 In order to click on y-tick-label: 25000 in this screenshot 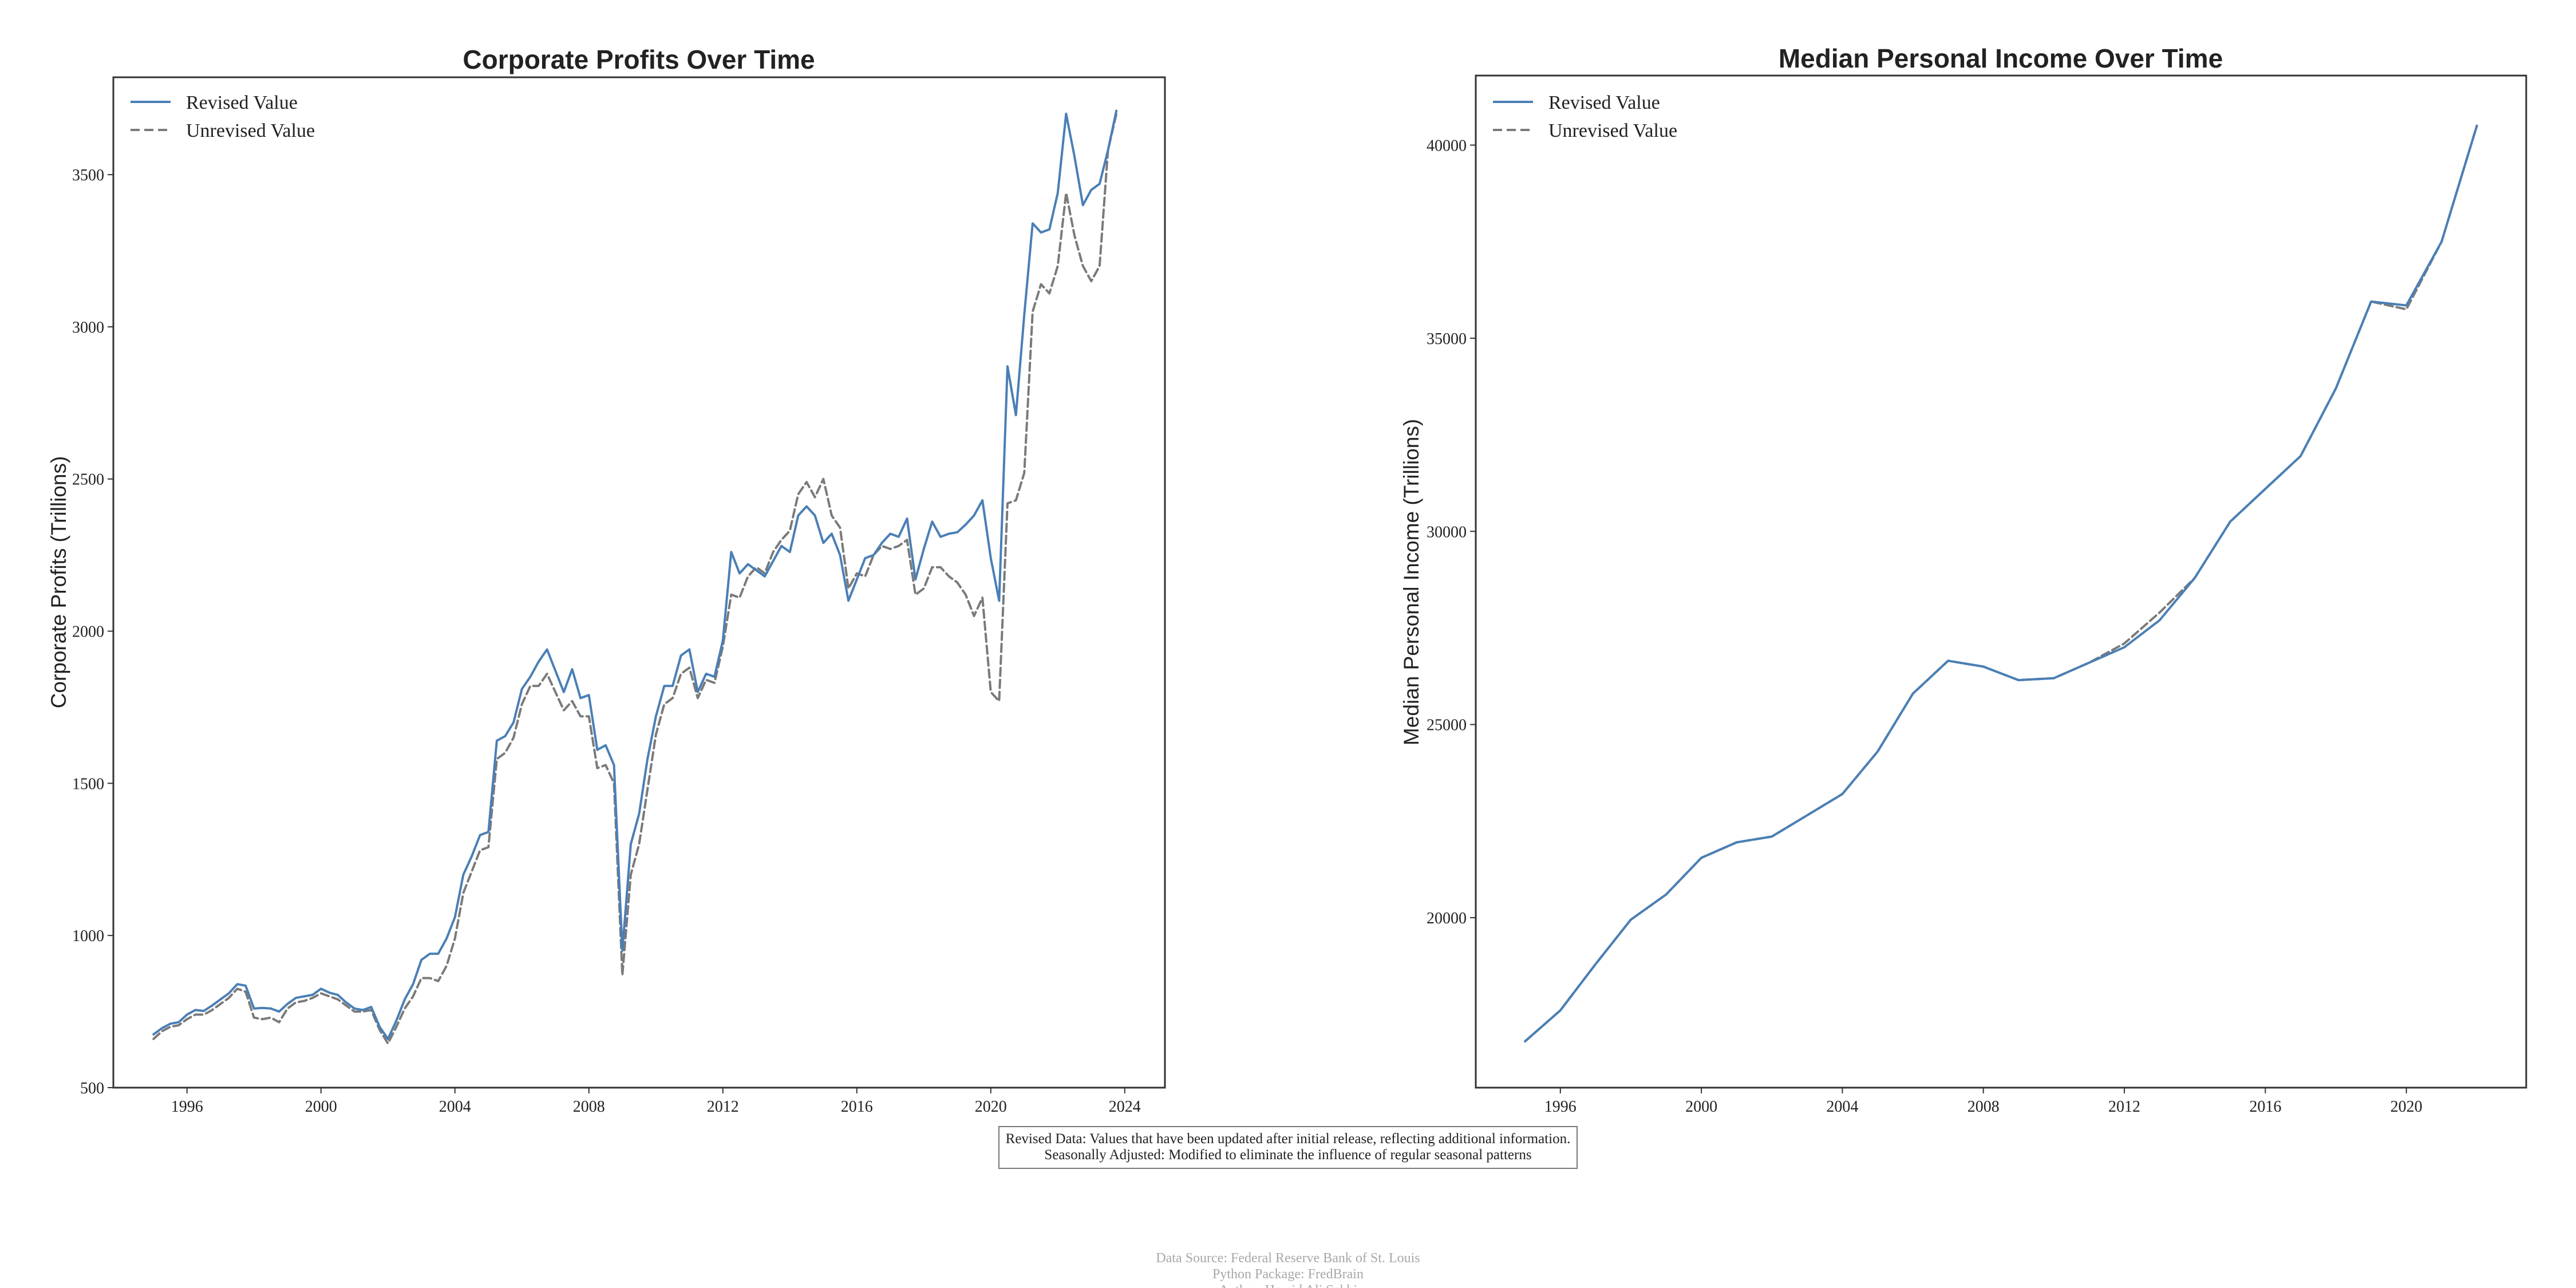, I will do `click(1447, 725)`.